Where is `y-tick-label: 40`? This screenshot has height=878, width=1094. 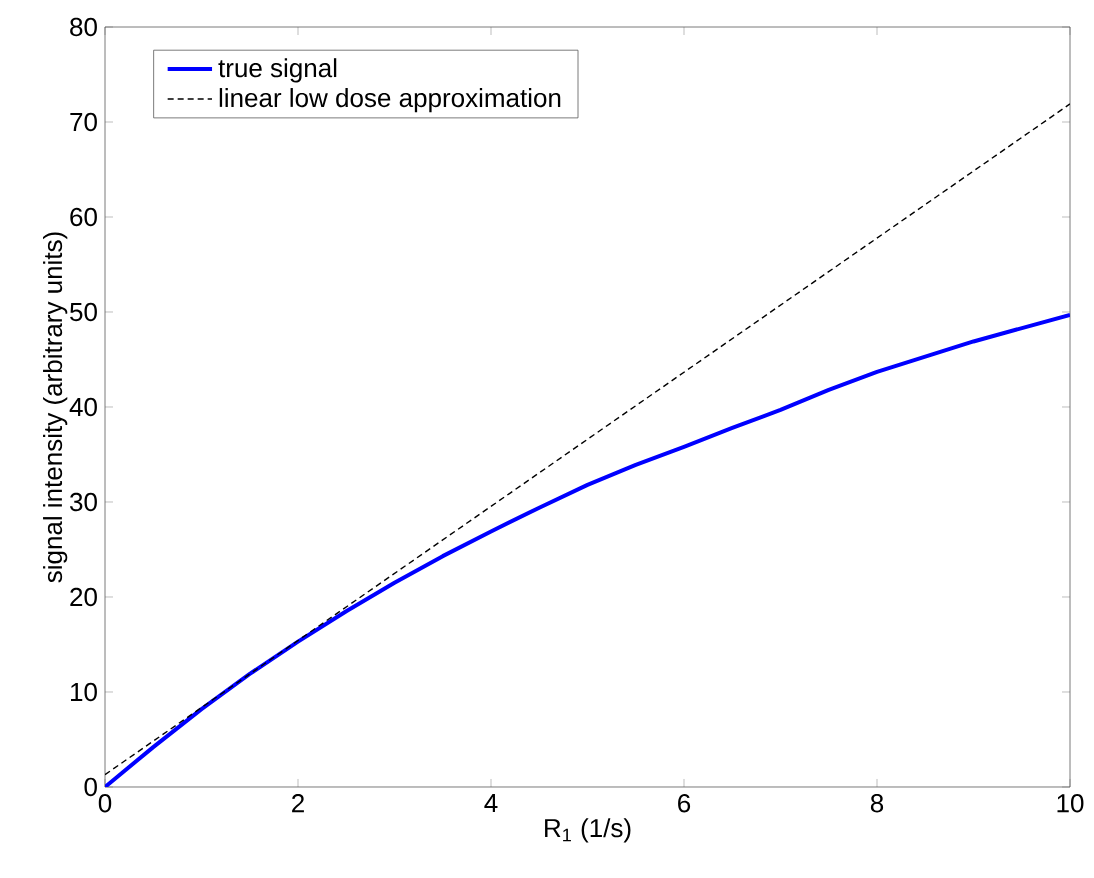
y-tick-label: 40 is located at coordinates (83, 407).